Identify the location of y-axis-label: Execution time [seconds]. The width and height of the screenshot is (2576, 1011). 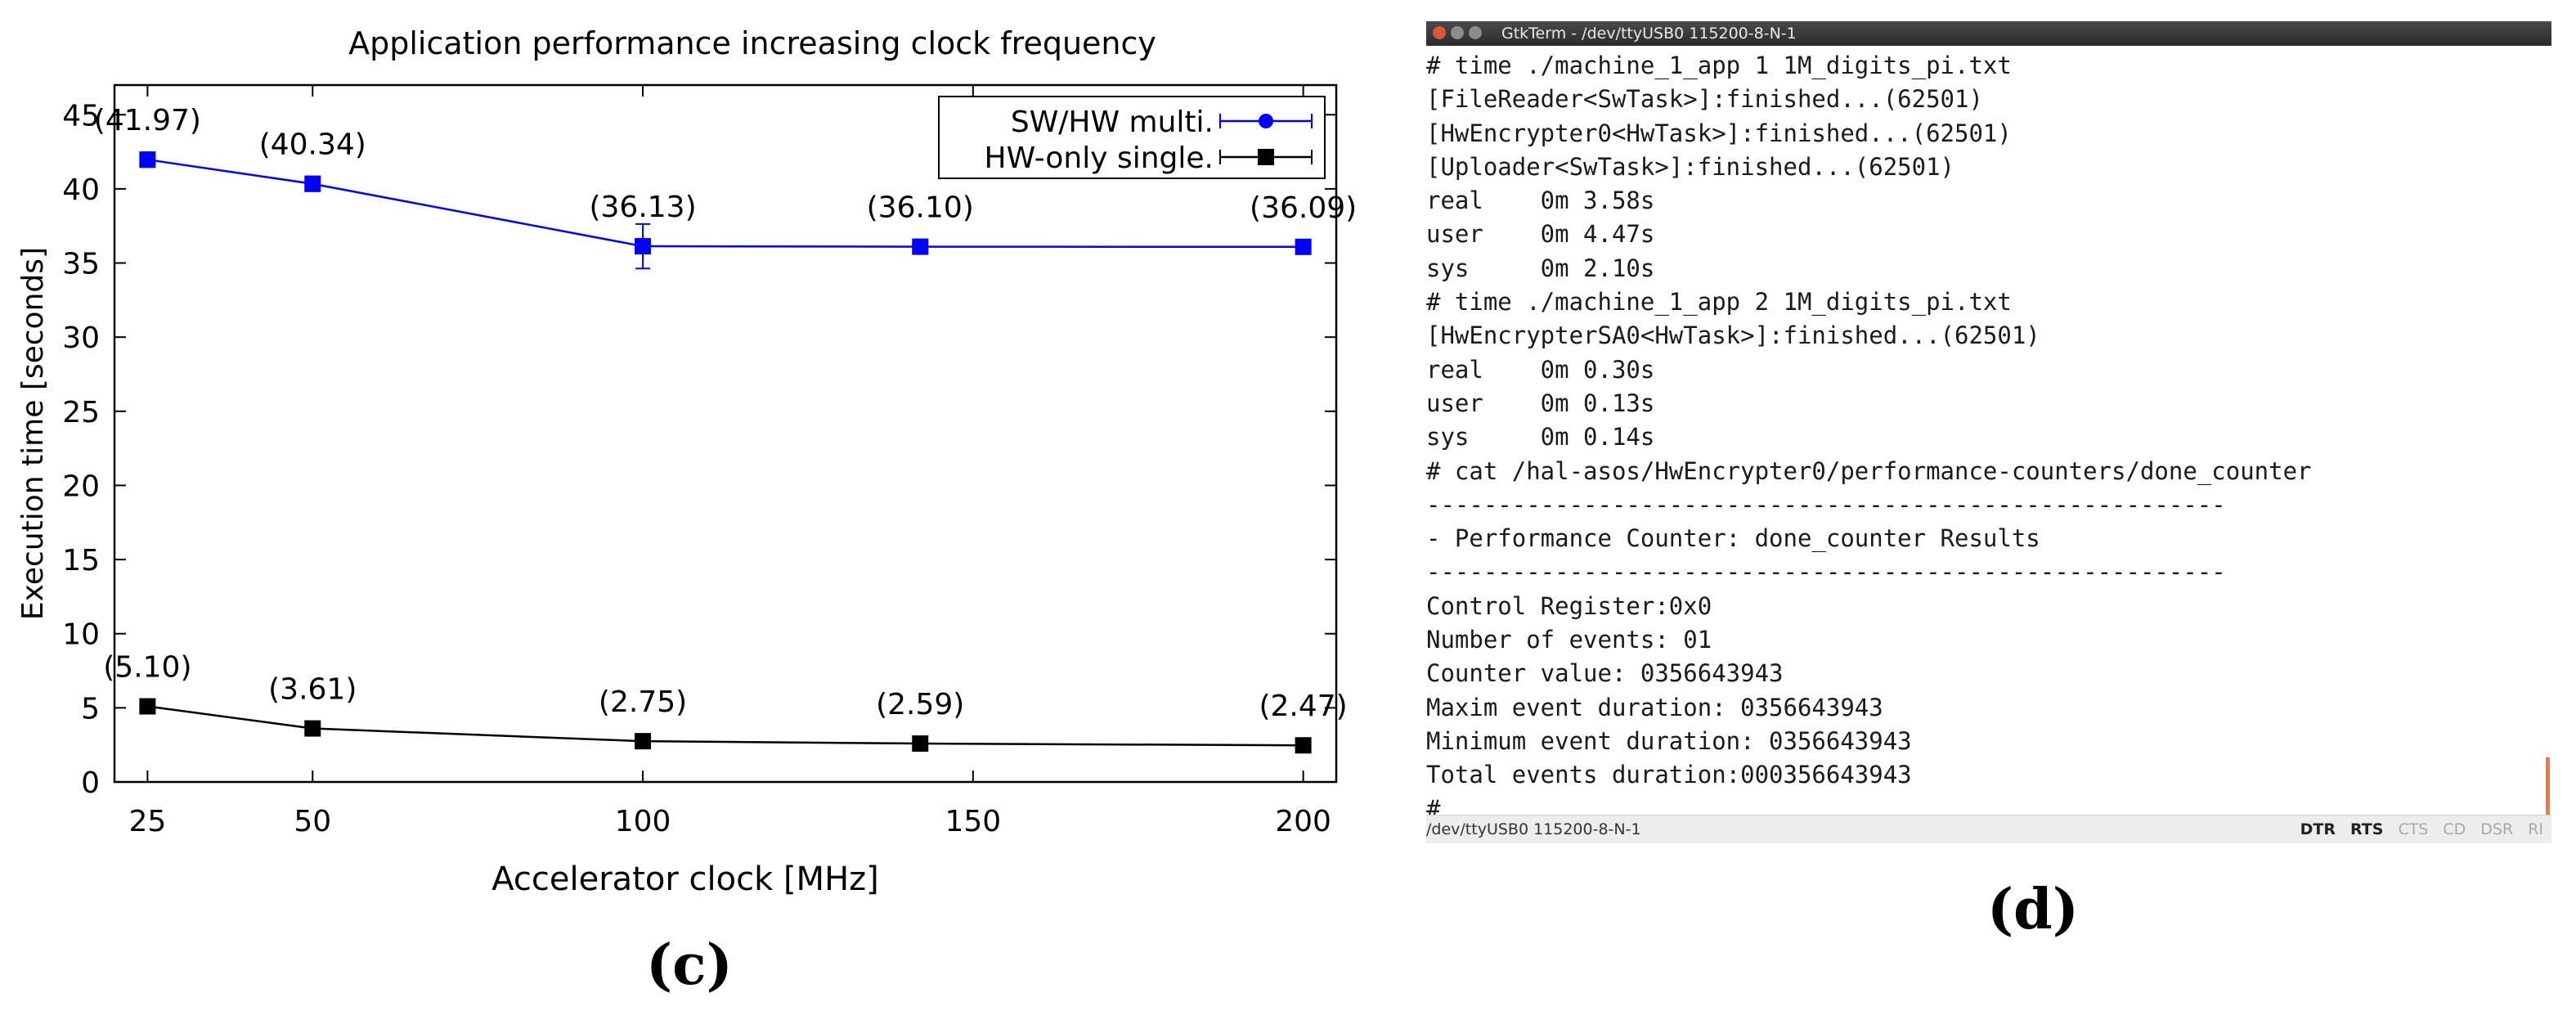
(33, 433).